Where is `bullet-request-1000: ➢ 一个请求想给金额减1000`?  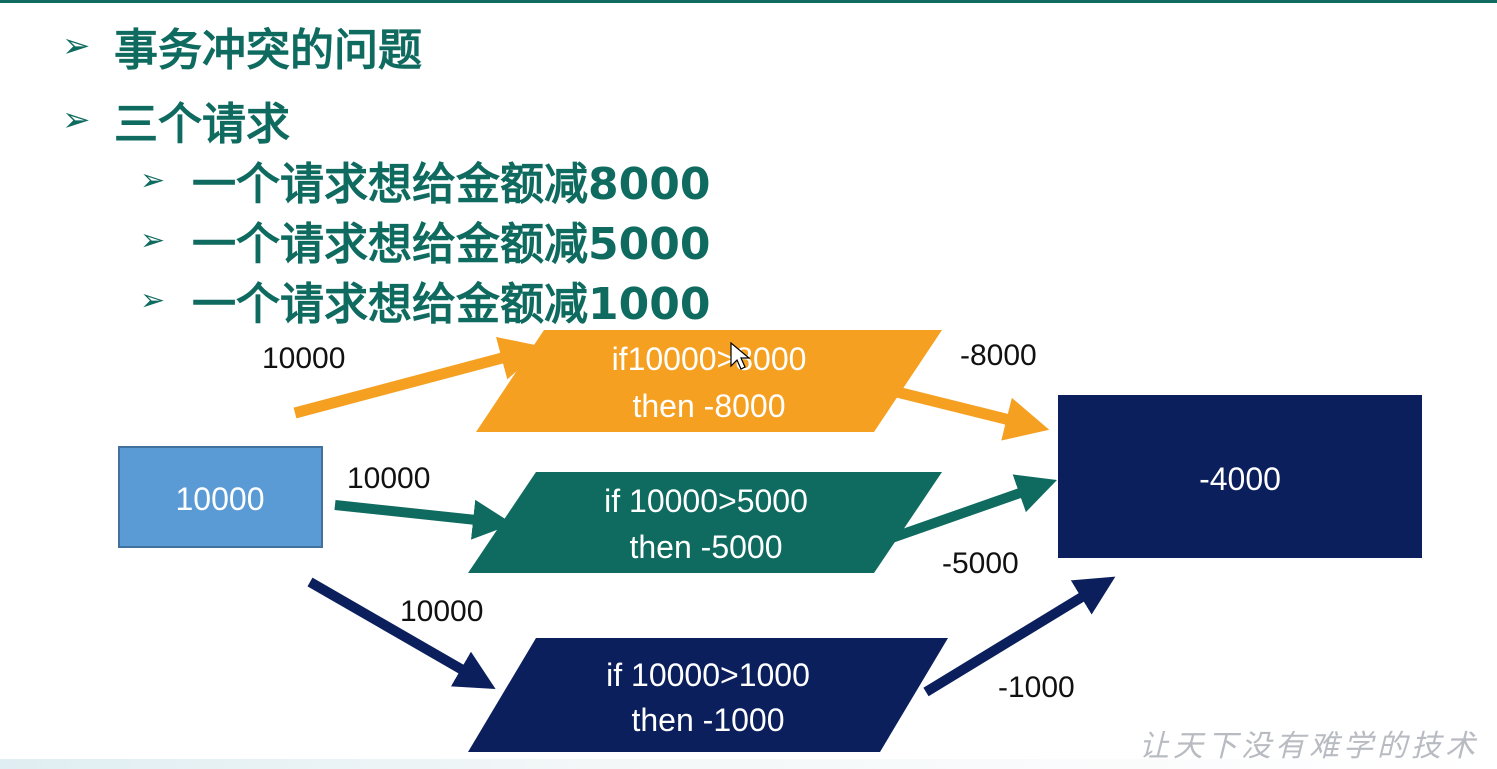 bullet-request-1000: ➢ 一个请求想给金额减1000 is located at coordinates (425, 300).